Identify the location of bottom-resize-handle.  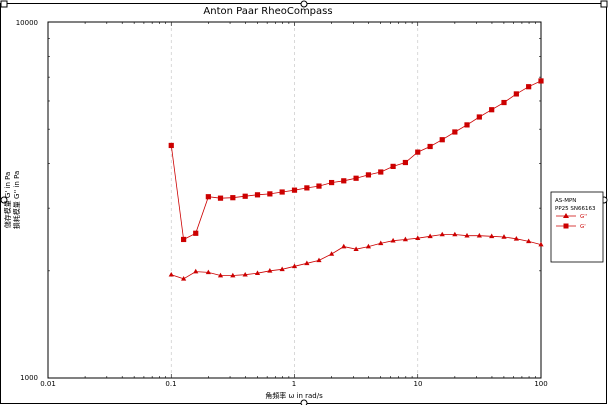
(304, 402).